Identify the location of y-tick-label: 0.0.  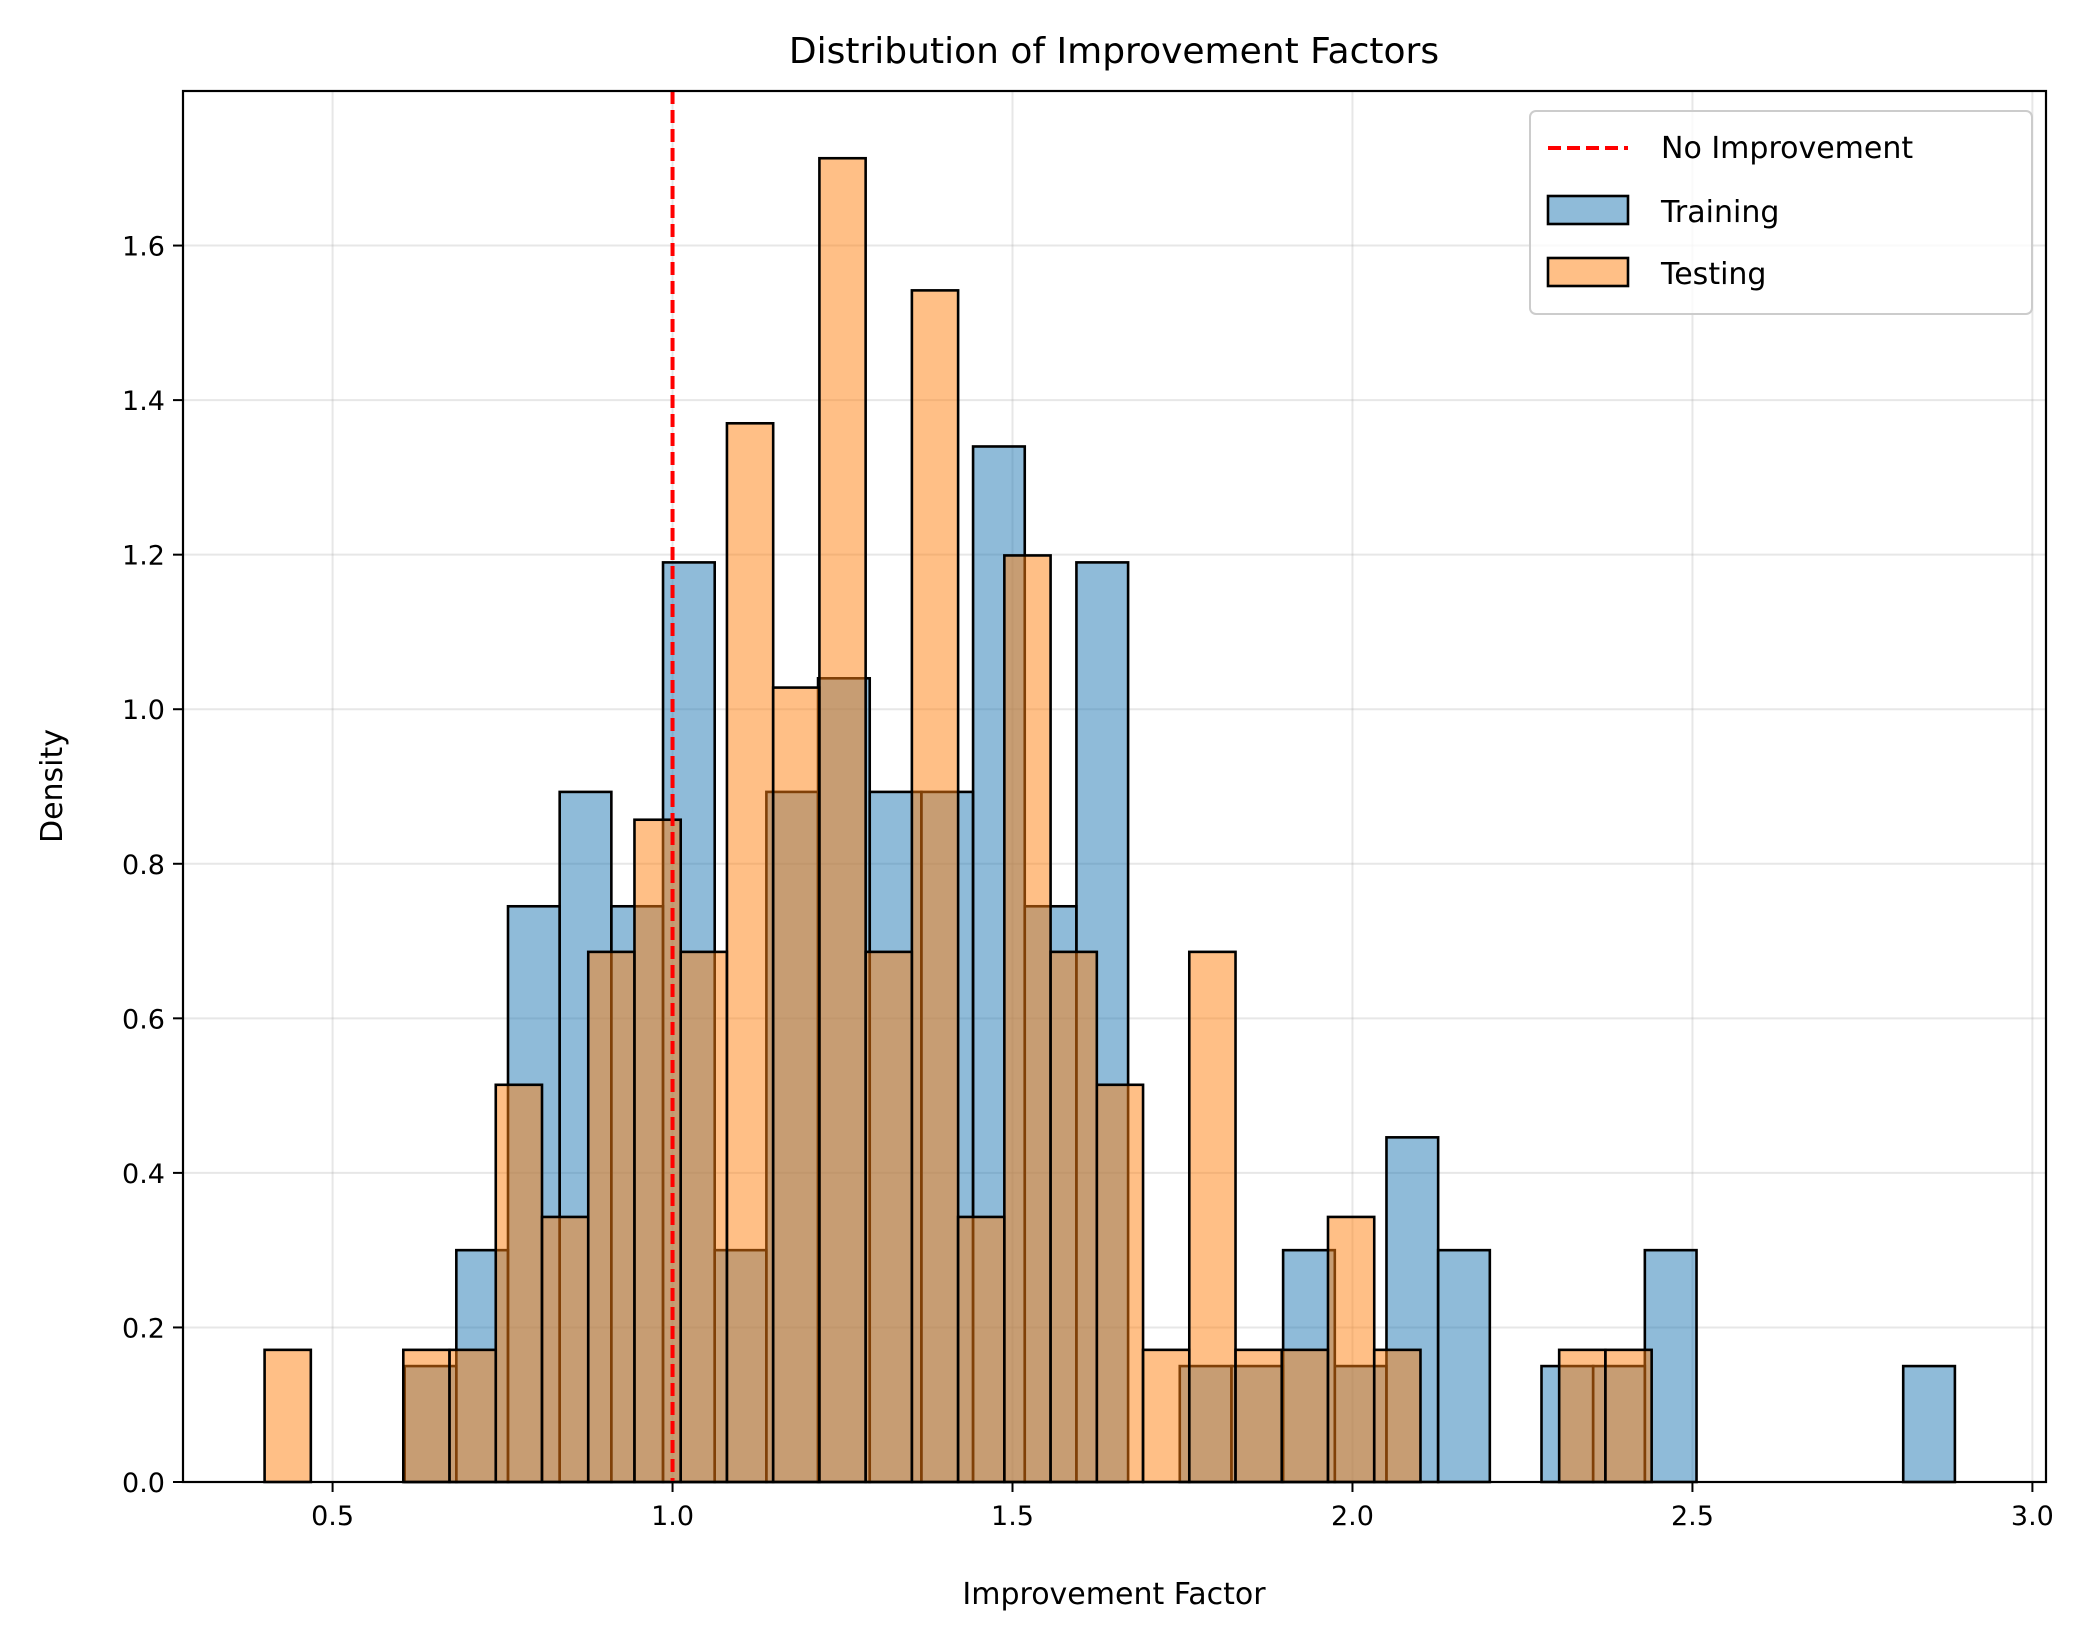
(143, 1483).